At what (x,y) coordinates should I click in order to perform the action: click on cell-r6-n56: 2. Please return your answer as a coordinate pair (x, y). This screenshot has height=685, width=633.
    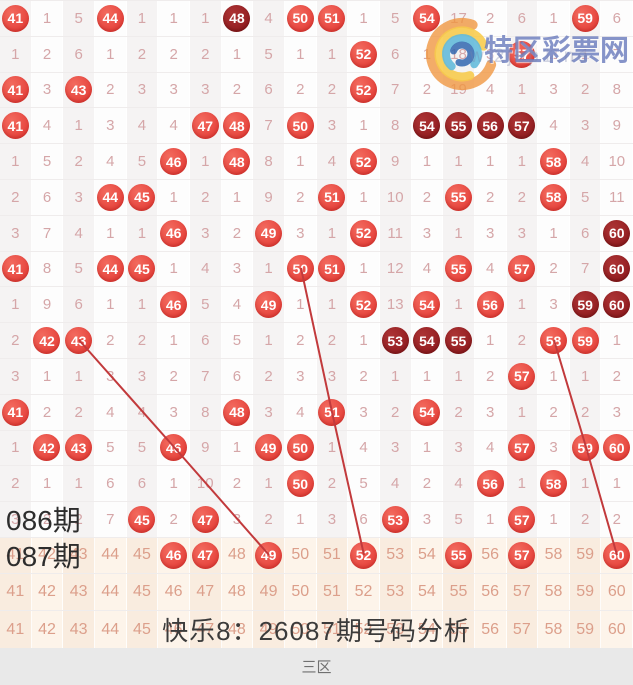
    Looking at the image, I should click on (490, 197).